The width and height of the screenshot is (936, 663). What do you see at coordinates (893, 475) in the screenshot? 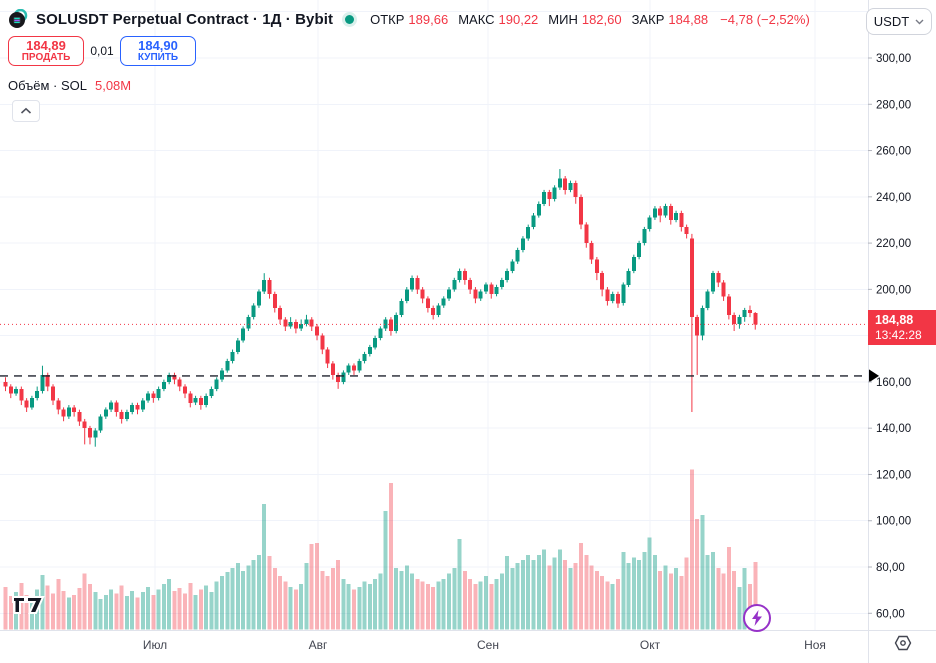
I see `svg-text: 120,00` at bounding box center [893, 475].